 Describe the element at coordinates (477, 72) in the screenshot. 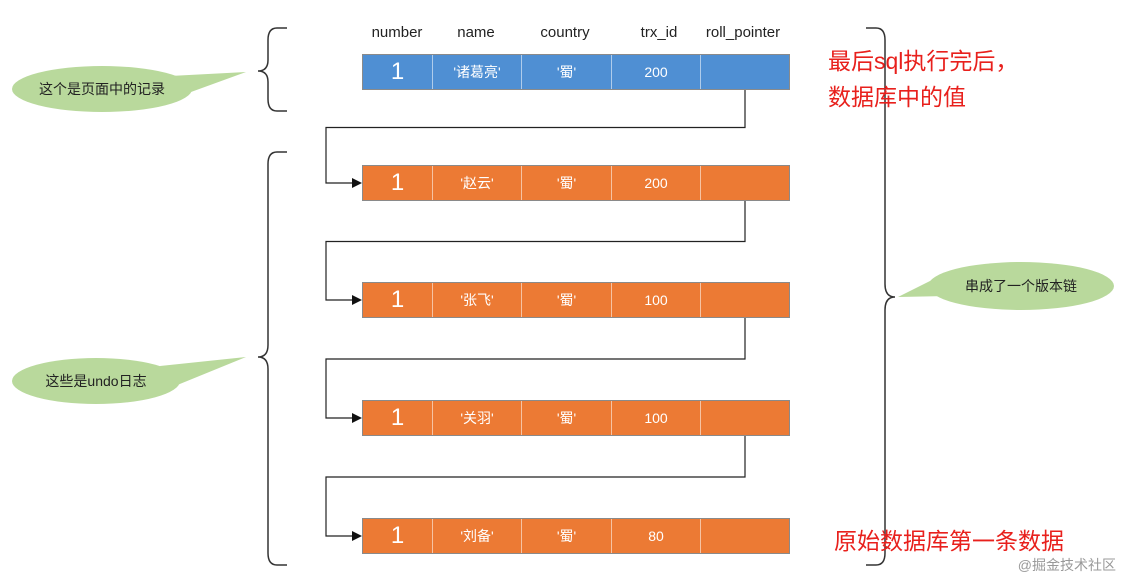

I see `cell-name: '诸葛亮'` at that location.